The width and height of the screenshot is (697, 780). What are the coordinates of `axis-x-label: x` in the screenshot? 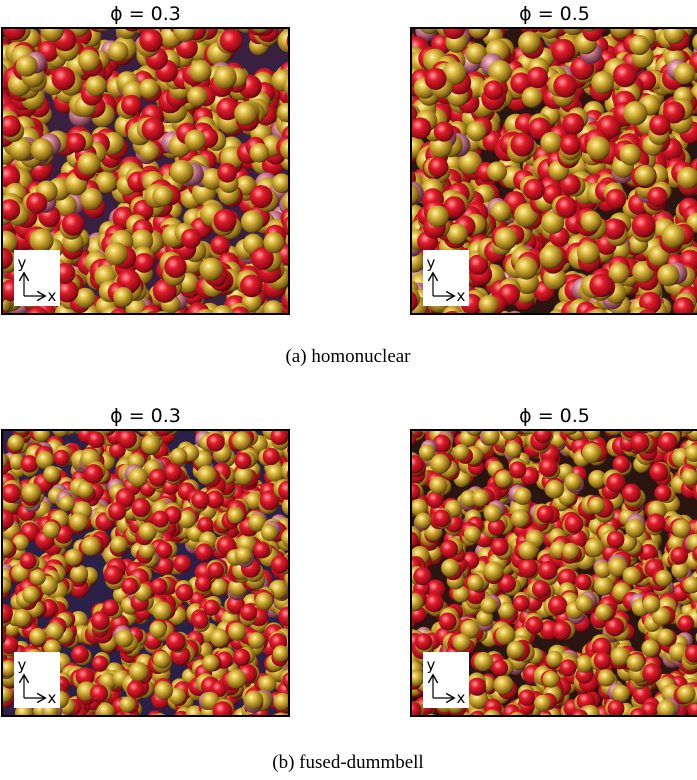 It's located at (461, 296).